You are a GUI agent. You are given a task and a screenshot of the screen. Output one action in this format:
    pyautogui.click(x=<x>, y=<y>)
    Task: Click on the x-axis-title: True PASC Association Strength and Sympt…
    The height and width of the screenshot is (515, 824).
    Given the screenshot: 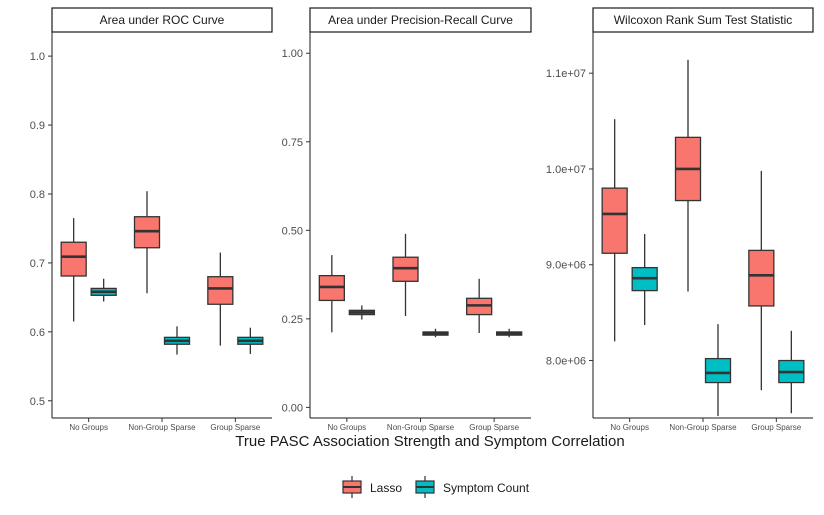 What is the action you would take?
    pyautogui.click(x=429, y=441)
    